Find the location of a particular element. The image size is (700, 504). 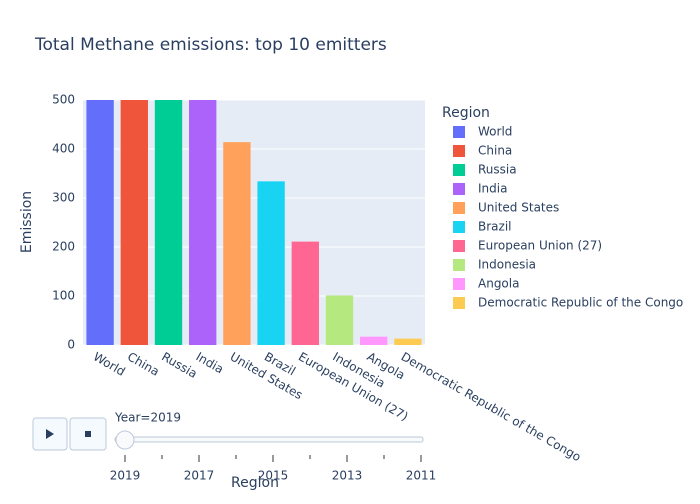

x-tick-label: India is located at coordinates (209, 363).